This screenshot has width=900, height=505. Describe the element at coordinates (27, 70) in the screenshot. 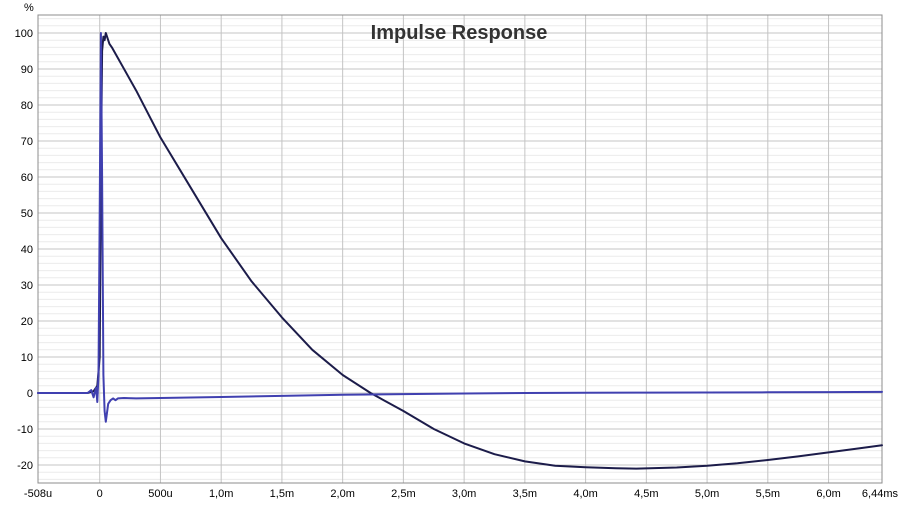

I see `y-tick-label: 90` at that location.